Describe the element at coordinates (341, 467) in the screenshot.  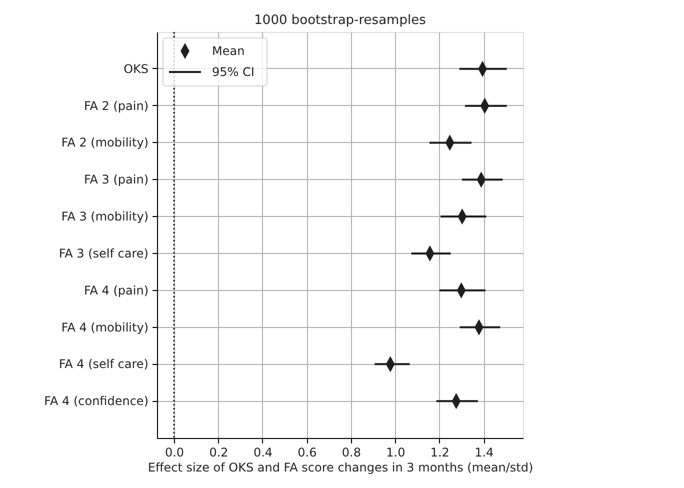
I see `x-axis-title: Effect size of OKS and FA score changes in 3 months (mean/std)` at that location.